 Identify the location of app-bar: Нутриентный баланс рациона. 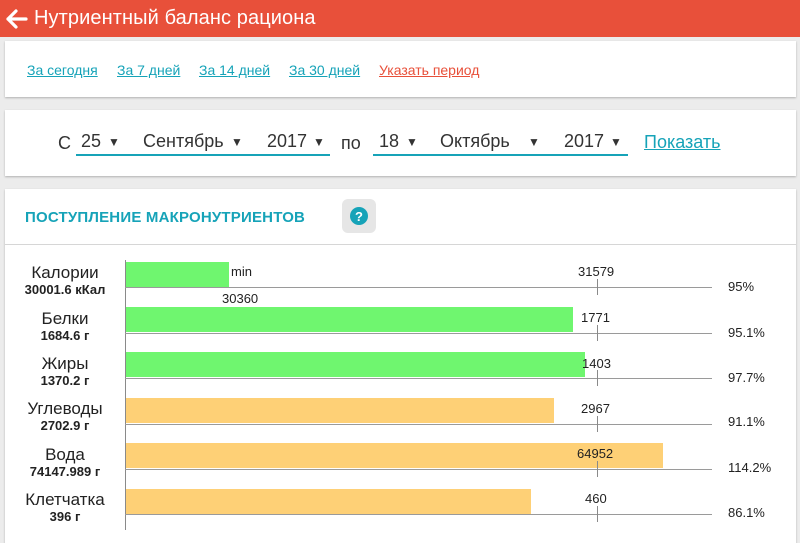
(400, 18).